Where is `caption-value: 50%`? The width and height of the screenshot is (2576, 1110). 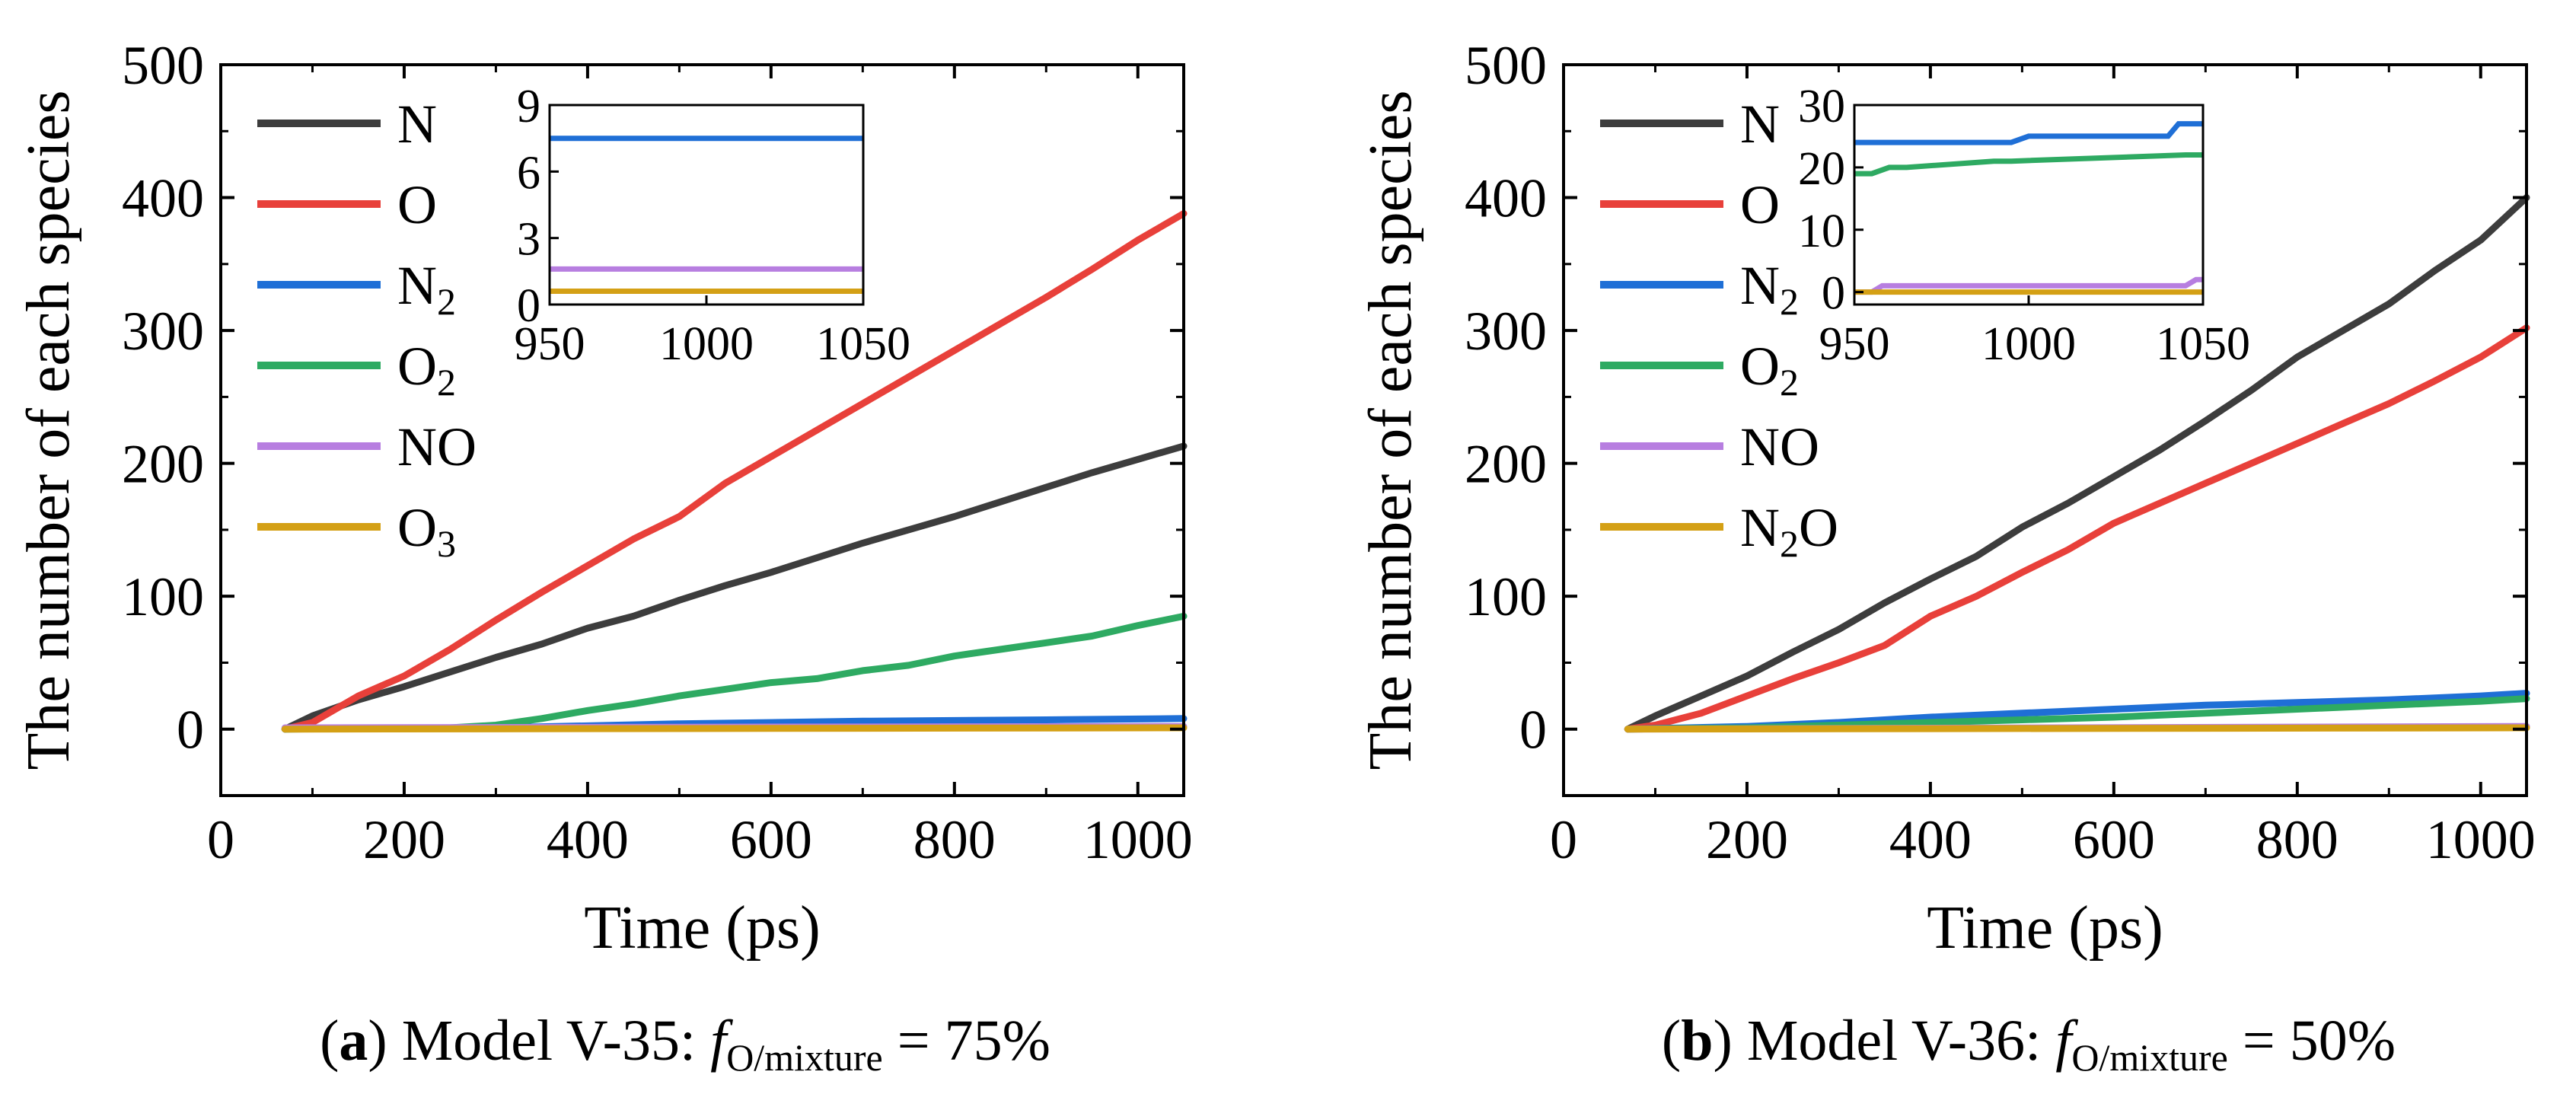 caption-value: 50% is located at coordinates (2343, 1041).